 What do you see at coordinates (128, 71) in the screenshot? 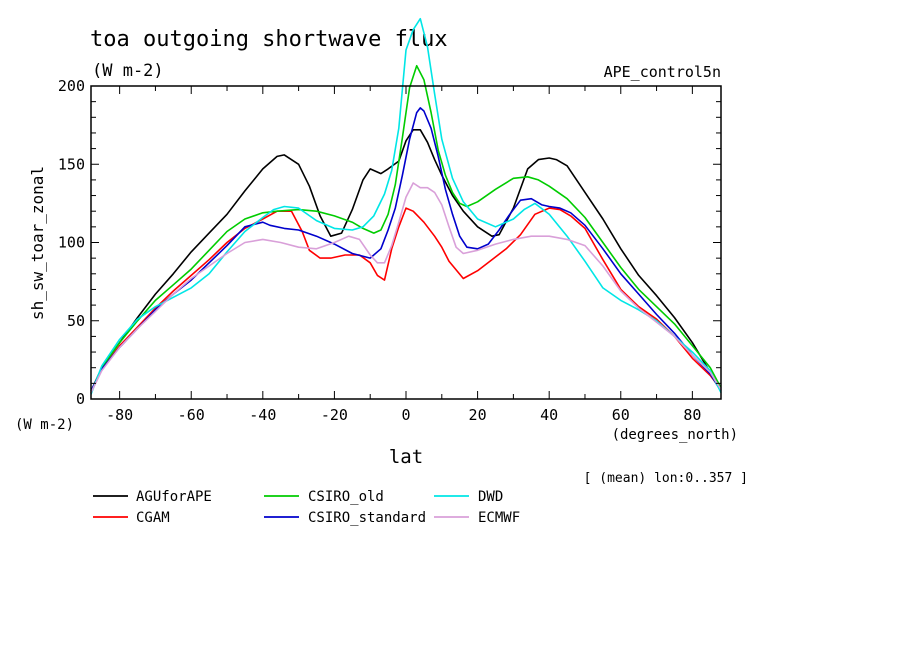
I see `chart-units: (W m-2)` at bounding box center [128, 71].